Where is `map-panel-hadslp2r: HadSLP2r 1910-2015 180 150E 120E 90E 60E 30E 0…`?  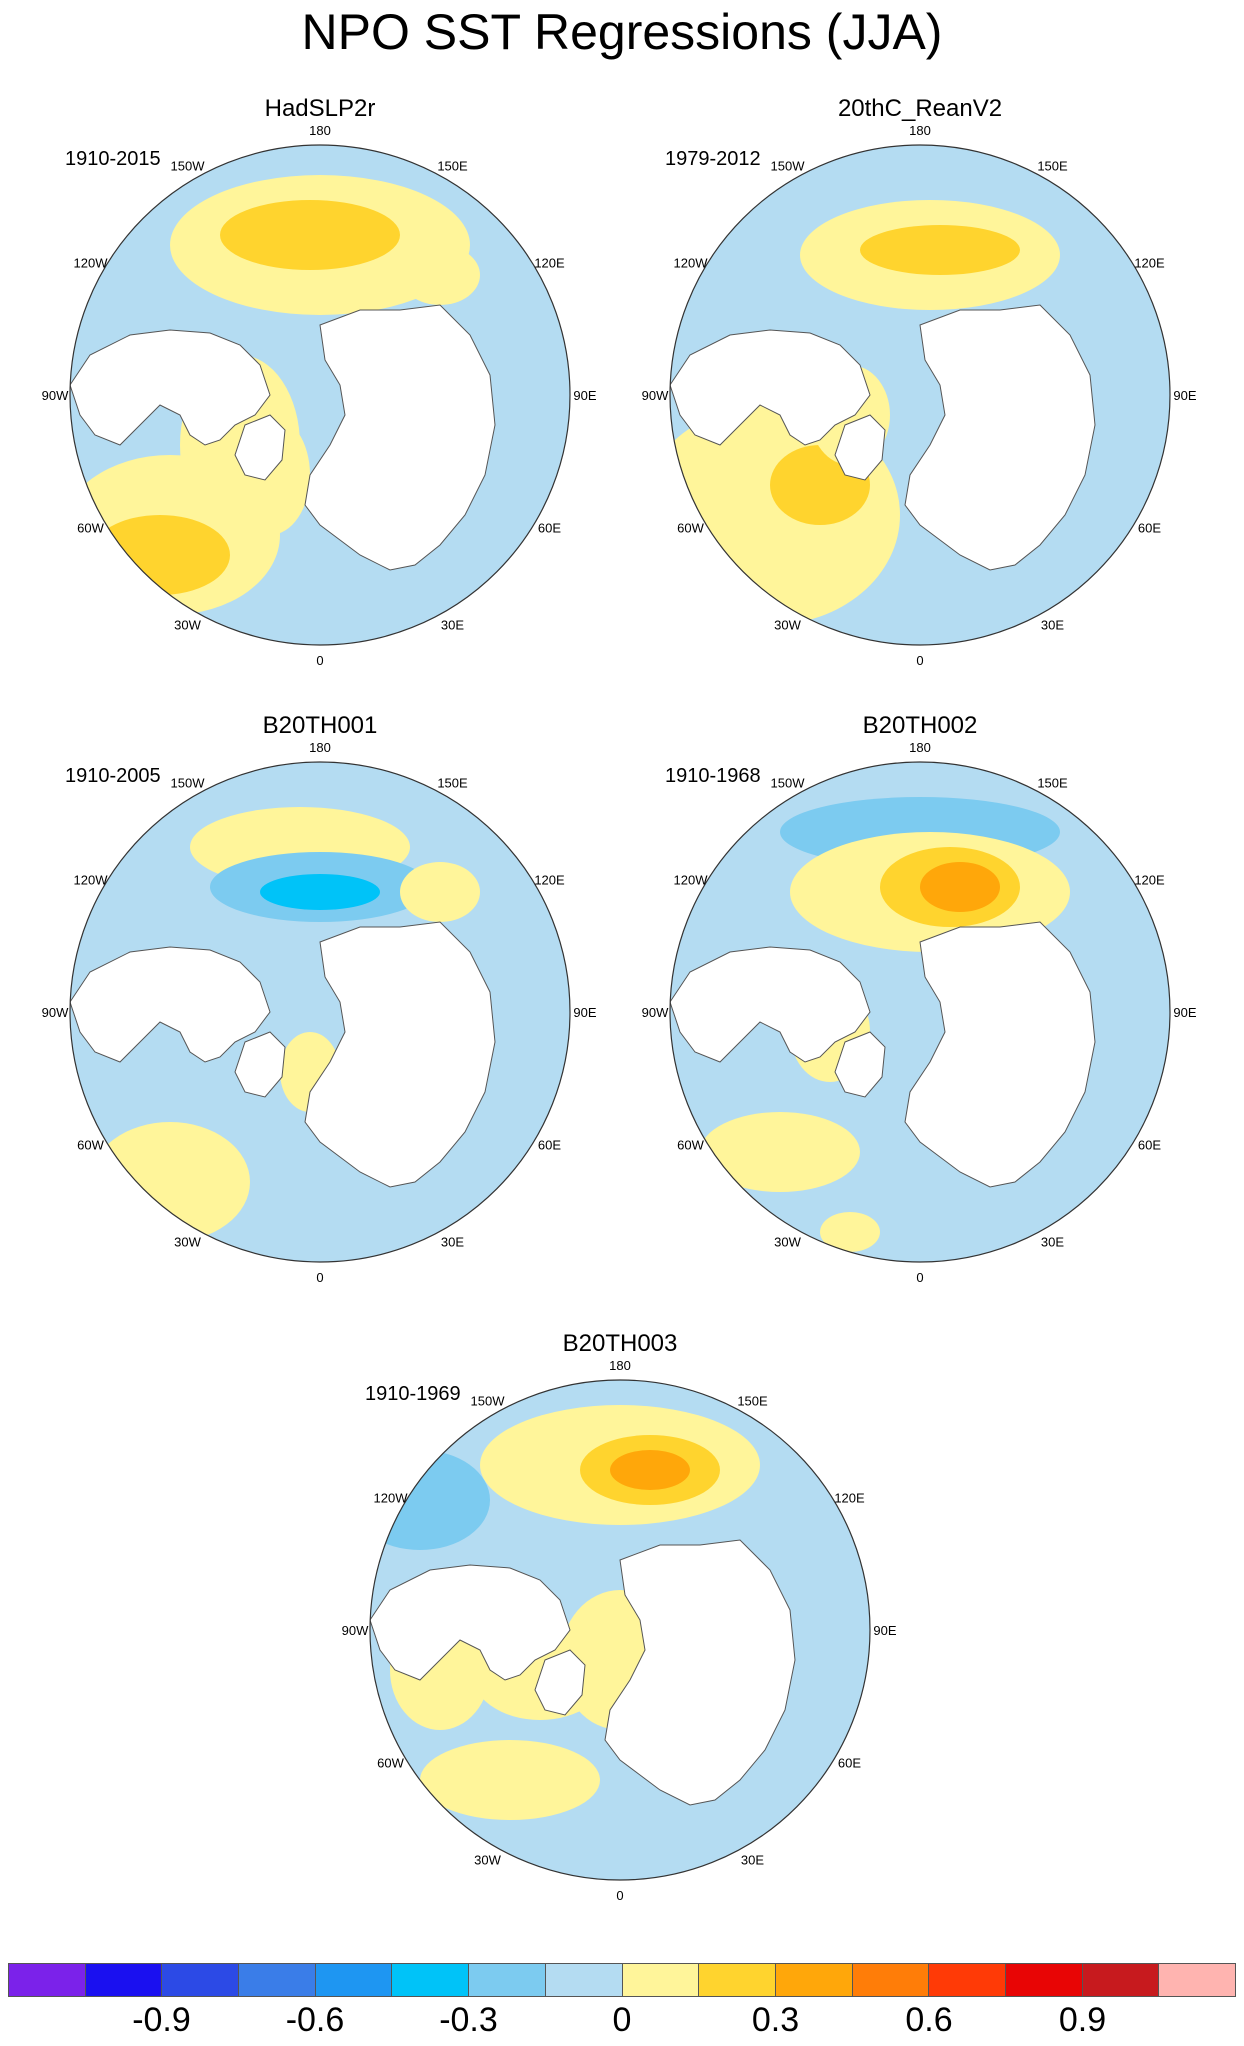 map-panel-hadslp2r: HadSLP2r 1910-2015 180 150E 120E 90E 60E 30E 0… is located at coordinates (320, 395).